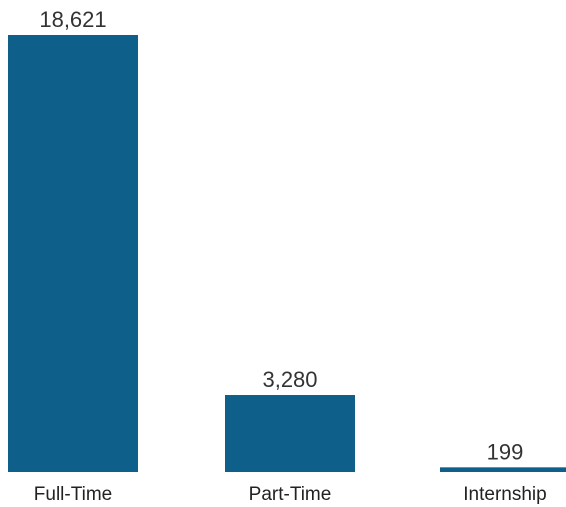 This screenshot has height=507, width=566. Describe the element at coordinates (73, 494) in the screenshot. I see `category-tick-label: Full-Time` at that location.